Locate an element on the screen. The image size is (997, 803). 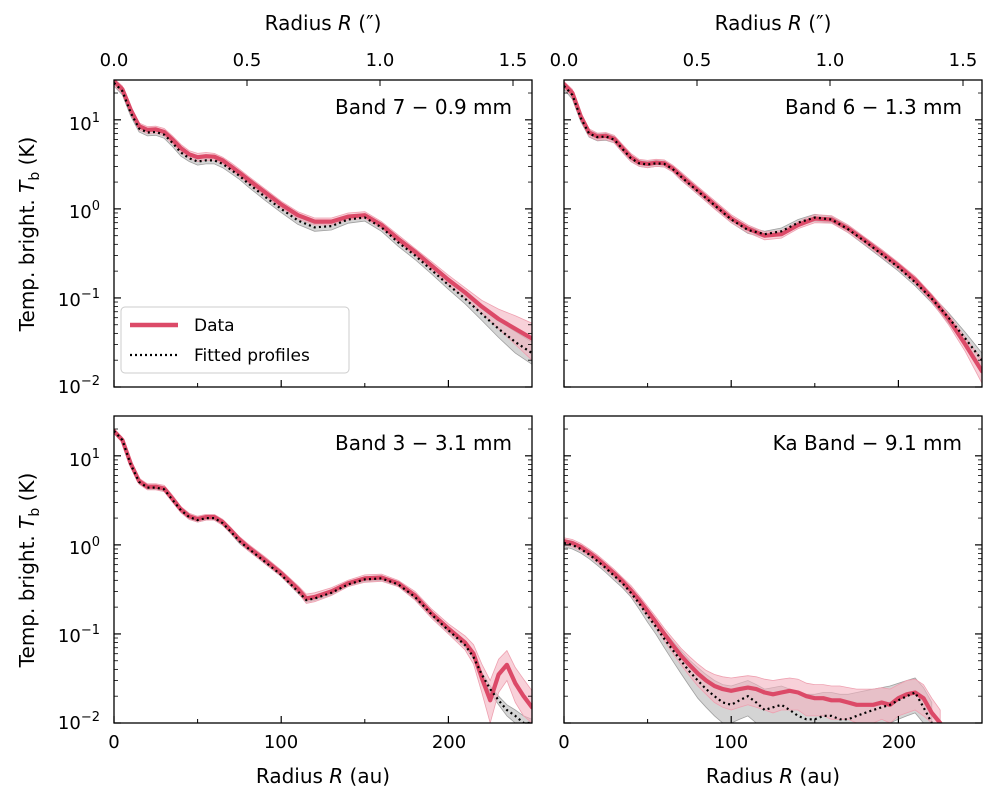
panel-band7-top-axis-label: Radius R (″) is located at coordinates (323, 23).